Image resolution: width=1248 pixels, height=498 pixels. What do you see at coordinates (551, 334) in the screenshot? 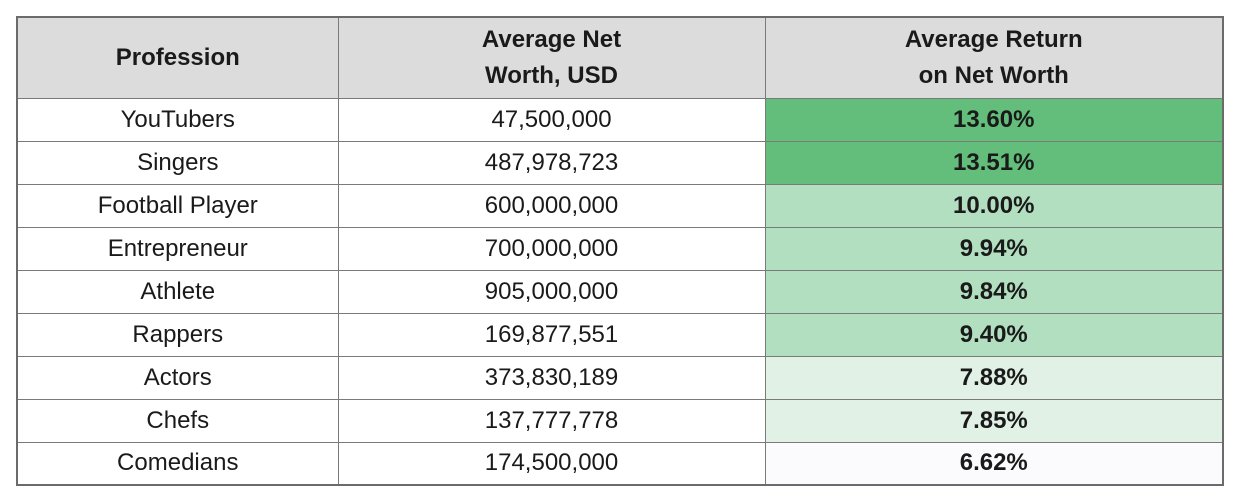
I see `cell-net-worth: 169,877,551` at bounding box center [551, 334].